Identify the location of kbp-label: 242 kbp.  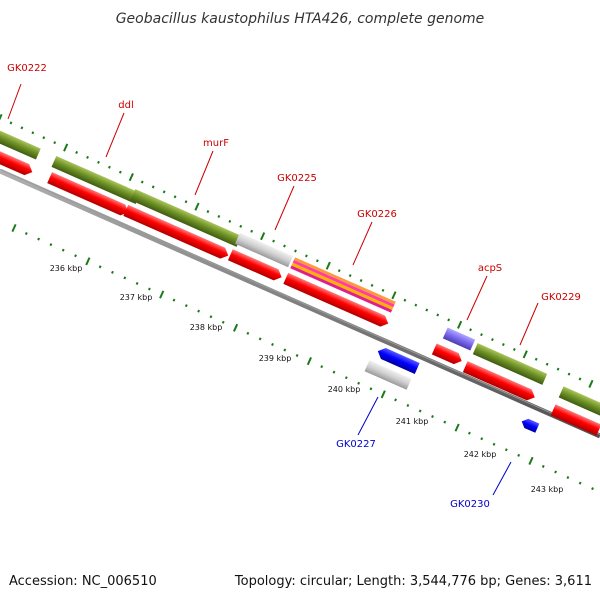
(480, 454).